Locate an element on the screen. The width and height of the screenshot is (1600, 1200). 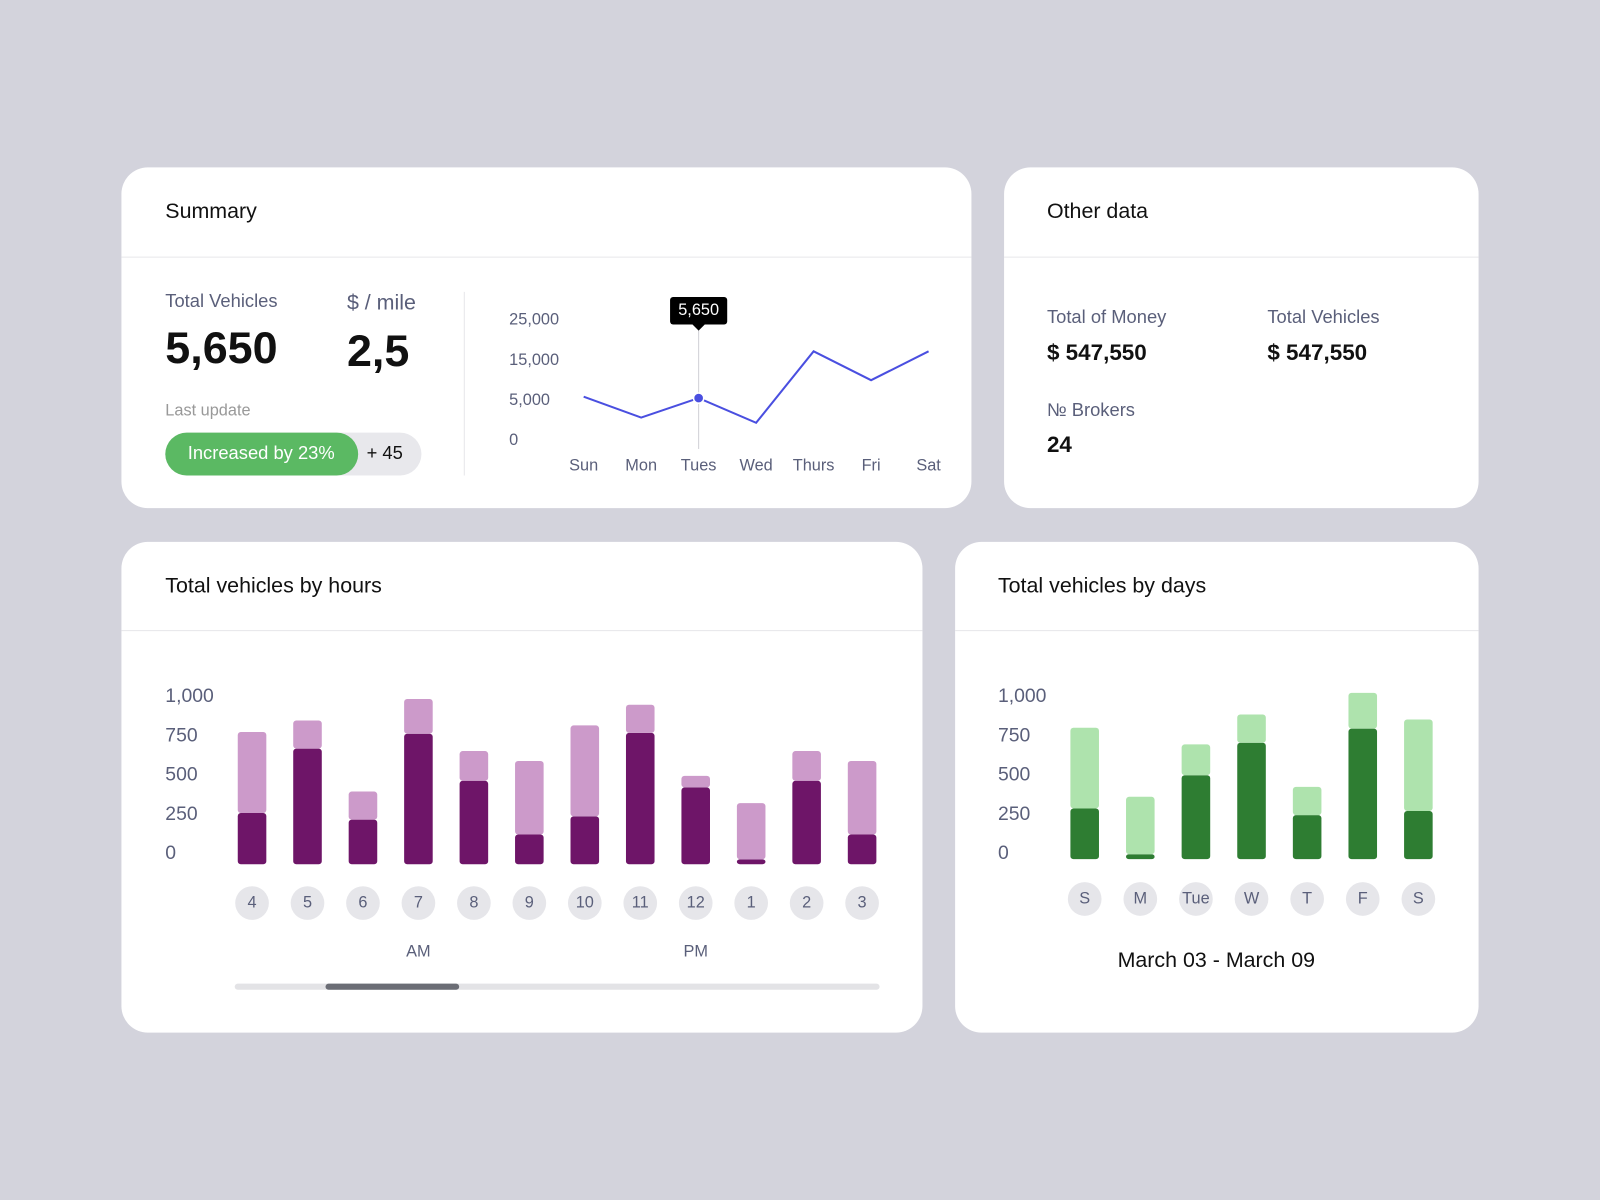
x-tick-label: Tue is located at coordinates (1196, 898).